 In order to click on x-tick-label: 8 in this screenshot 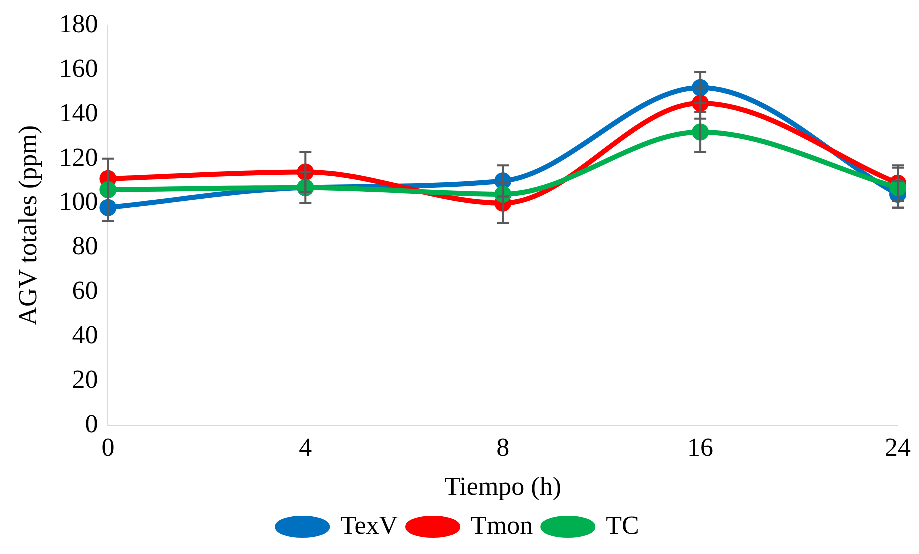, I will do `click(503, 447)`.